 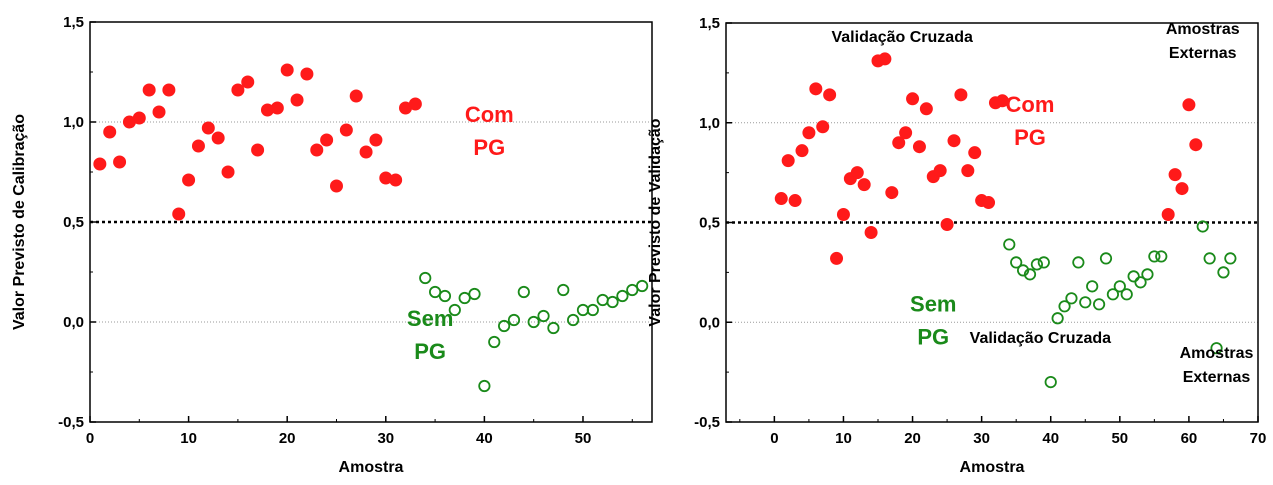 What do you see at coordinates (583, 438) in the screenshot?
I see `x-tick-label: 50` at bounding box center [583, 438].